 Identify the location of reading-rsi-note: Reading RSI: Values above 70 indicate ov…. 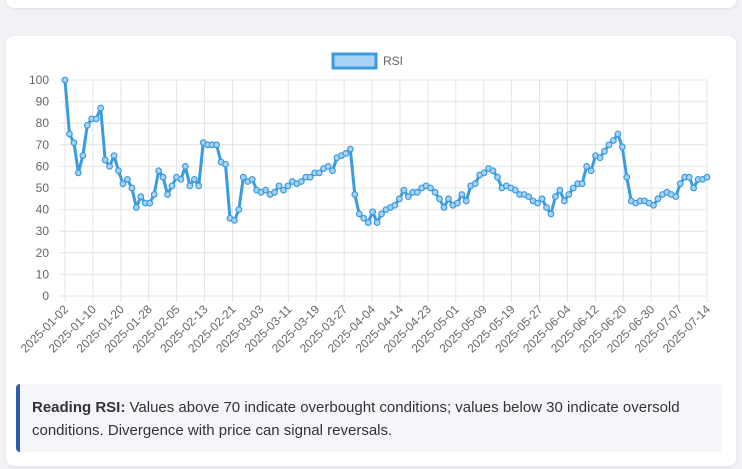
(369, 418).